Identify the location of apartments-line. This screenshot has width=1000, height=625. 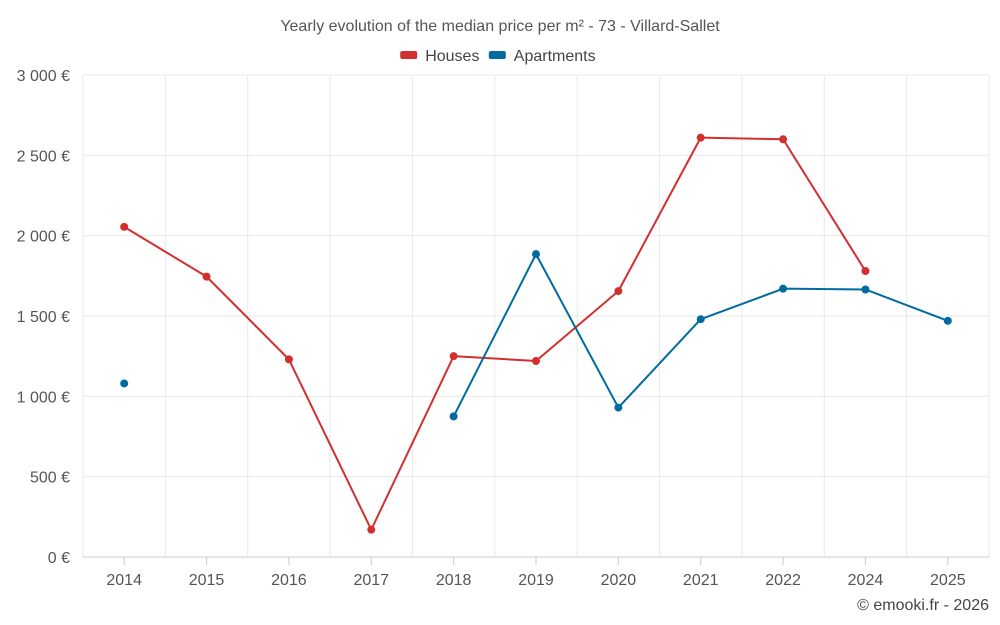
(700, 335).